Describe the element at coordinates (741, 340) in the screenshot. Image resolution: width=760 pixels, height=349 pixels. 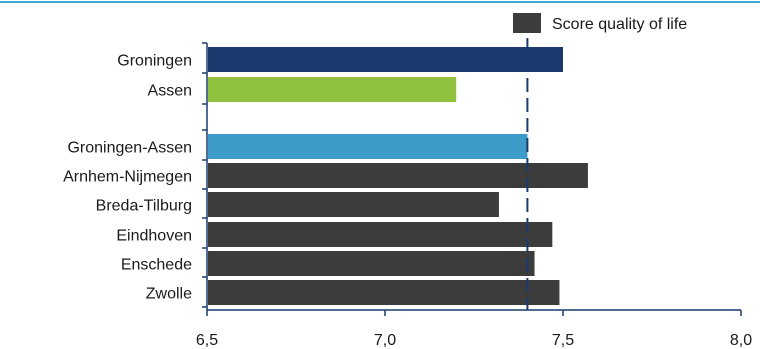
I see `x-tick-label: 8,0` at that location.